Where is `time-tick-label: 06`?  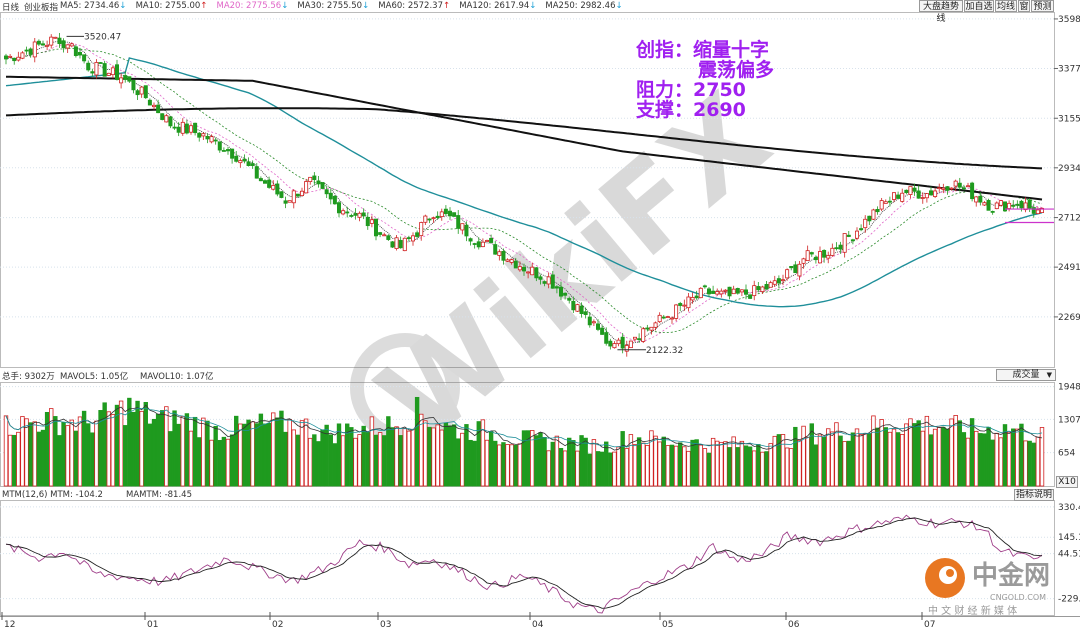
time-tick-label: 06 is located at coordinates (794, 624).